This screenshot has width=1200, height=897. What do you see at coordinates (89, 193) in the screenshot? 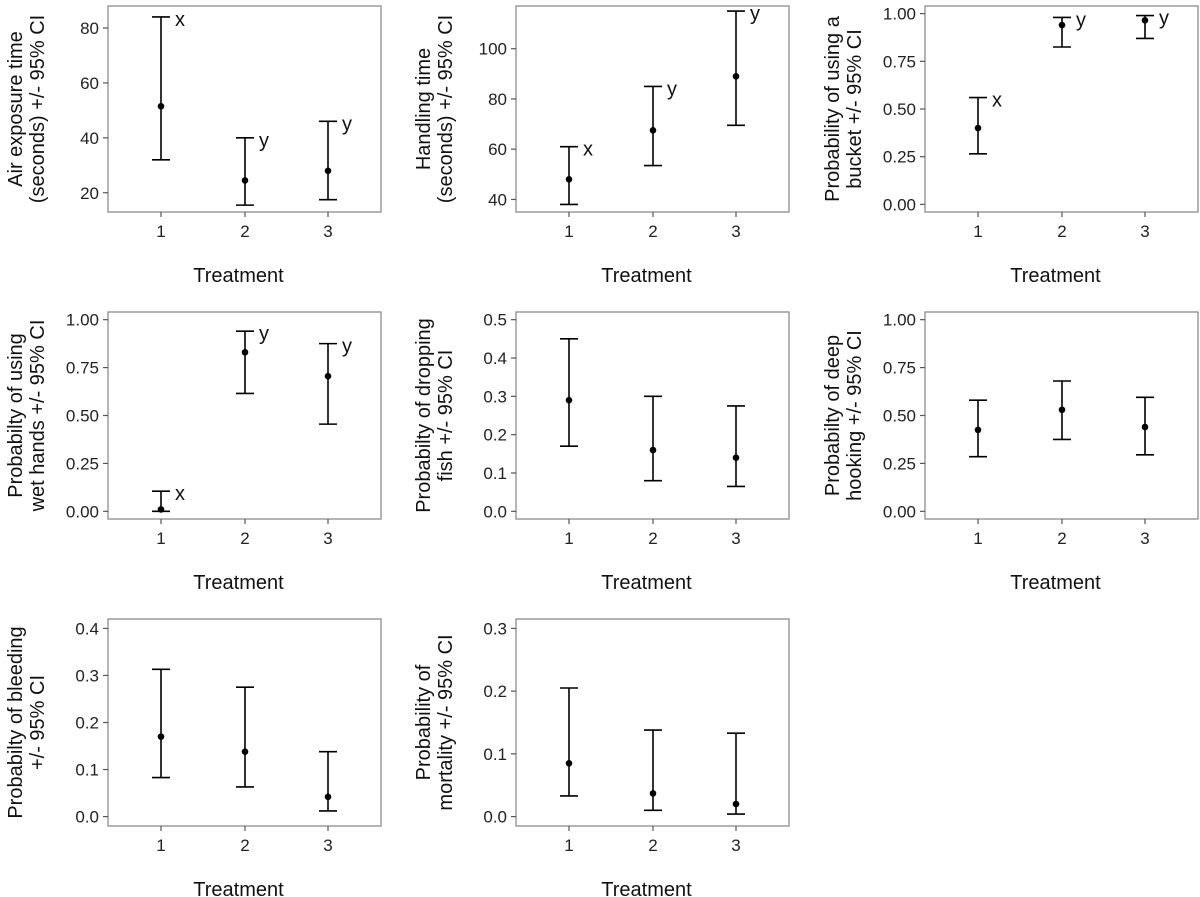
I see `y-tick-label: 20` at bounding box center [89, 193].